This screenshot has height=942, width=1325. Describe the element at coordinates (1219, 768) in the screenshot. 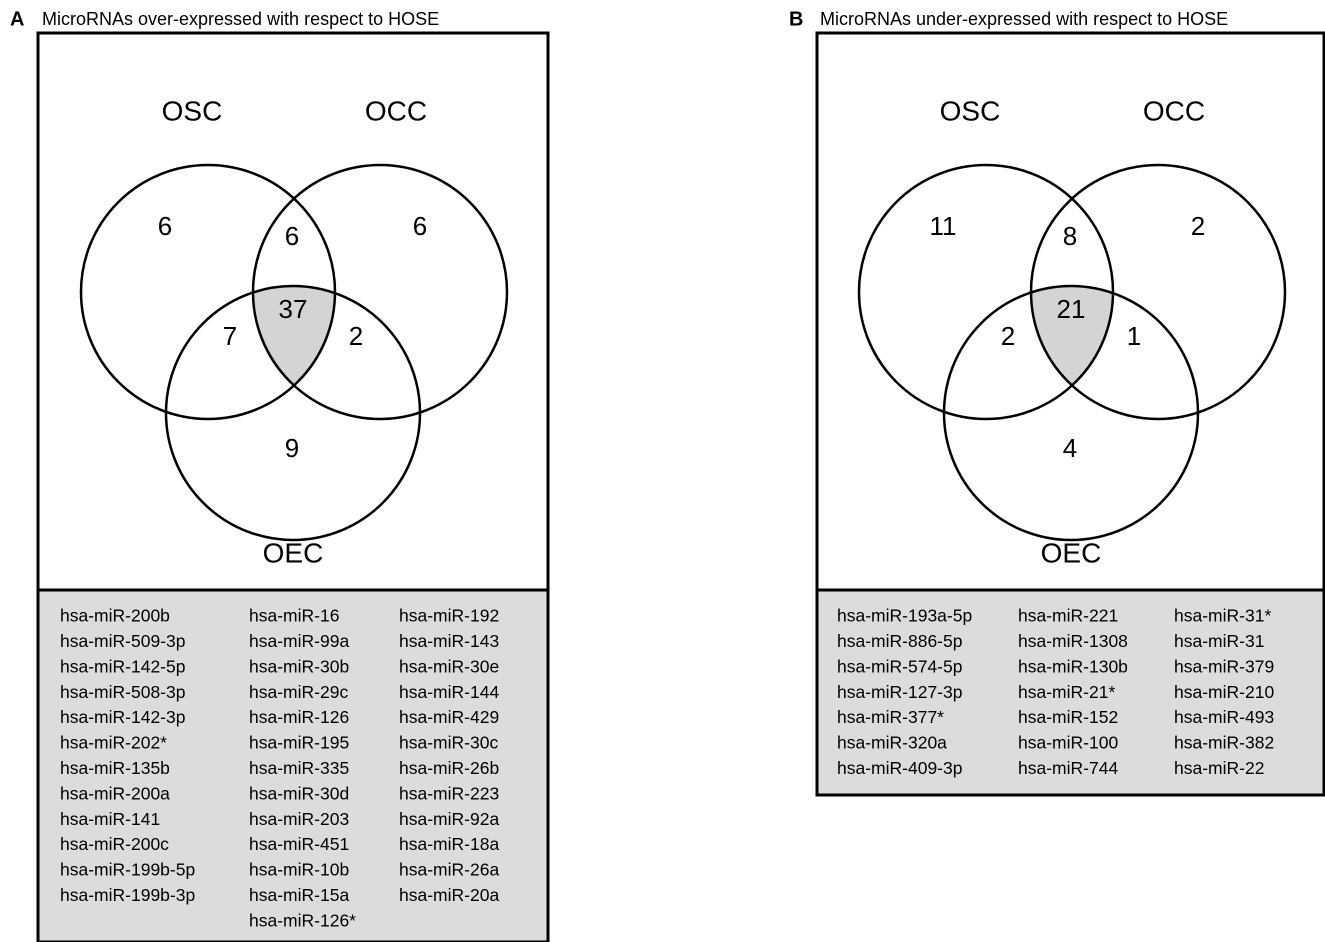

I see `gene-name: hsa-miR-22` at that location.